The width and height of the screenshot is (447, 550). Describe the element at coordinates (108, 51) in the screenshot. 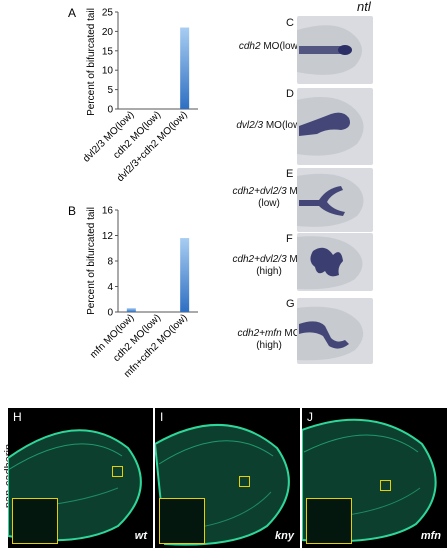

I see `y-tick-label: 15` at that location.